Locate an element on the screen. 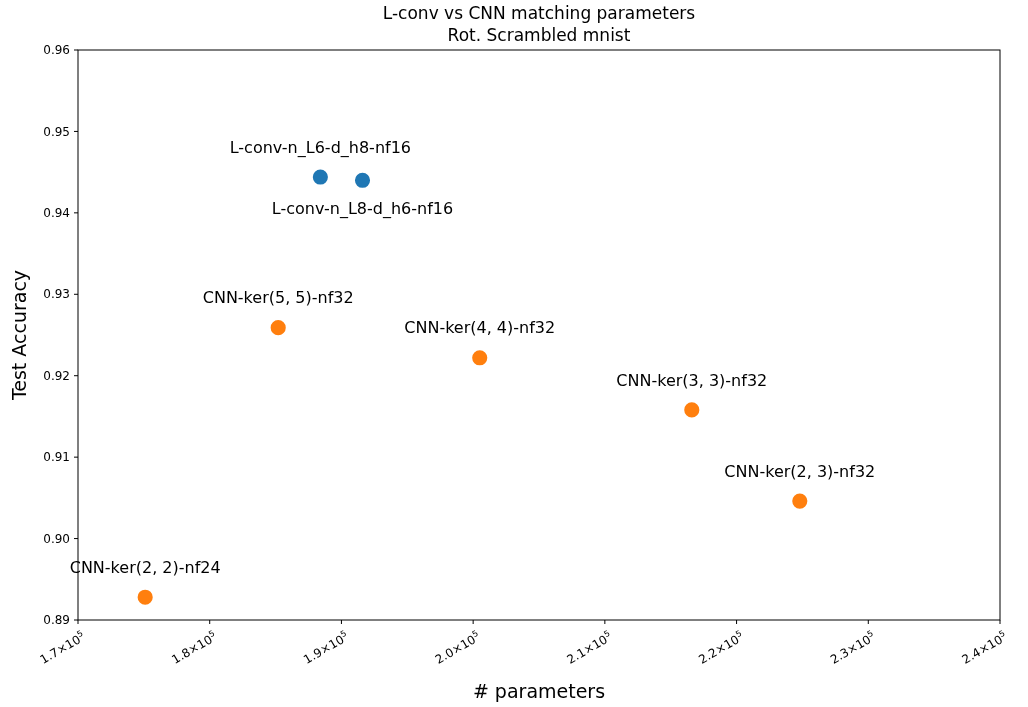 The image size is (1028, 707). x-axis-title: # parameters is located at coordinates (539, 691).